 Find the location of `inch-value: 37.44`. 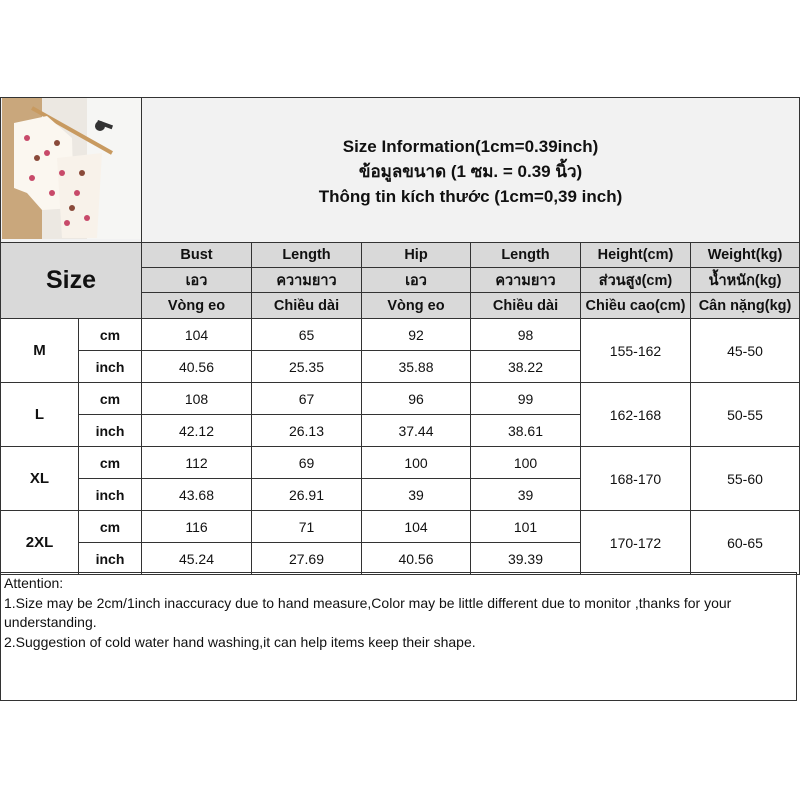

inch-value: 37.44 is located at coordinates (416, 430).